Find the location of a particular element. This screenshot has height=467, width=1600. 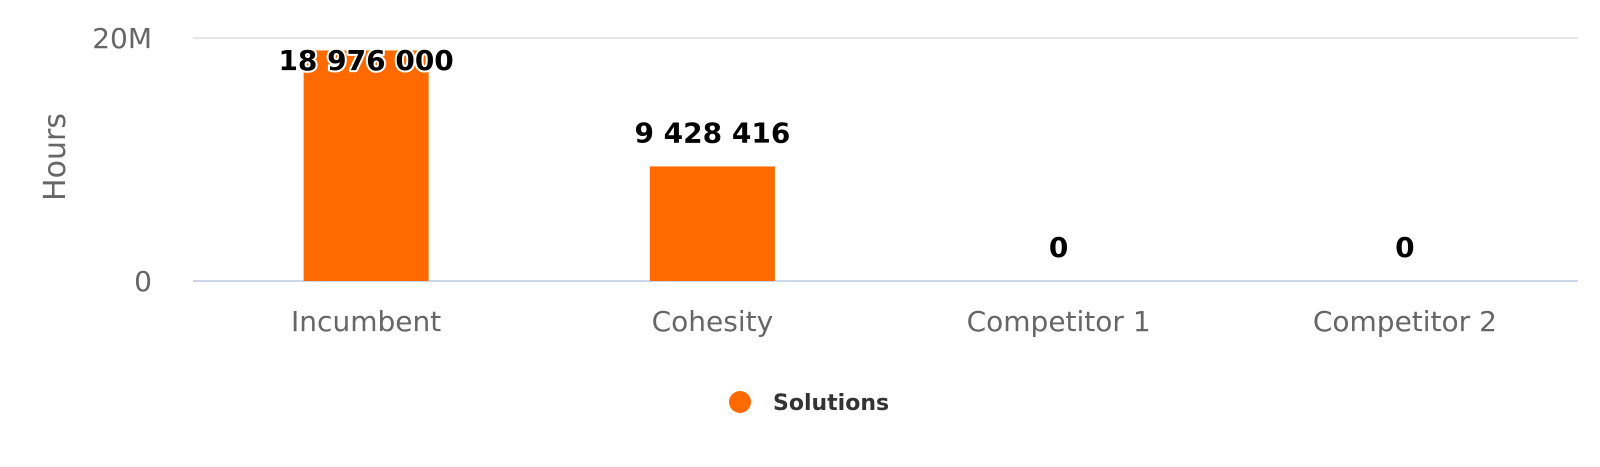

y-axis-title: Hours is located at coordinates (55, 157).